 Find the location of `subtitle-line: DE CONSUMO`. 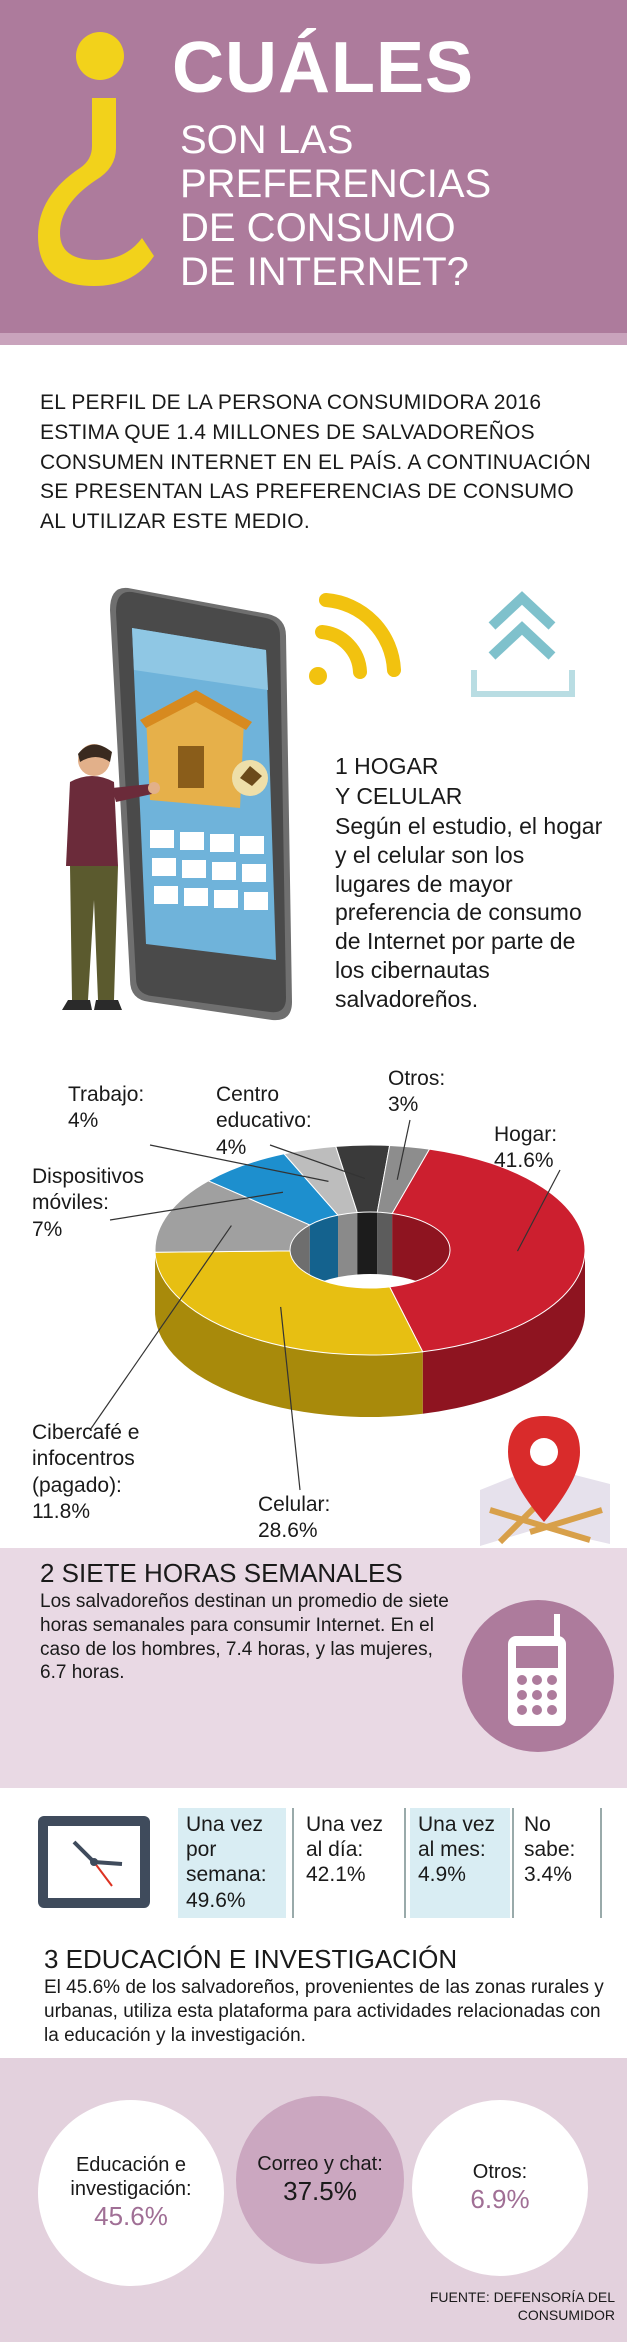

subtitle-line: DE CONSUMO is located at coordinates (318, 228).